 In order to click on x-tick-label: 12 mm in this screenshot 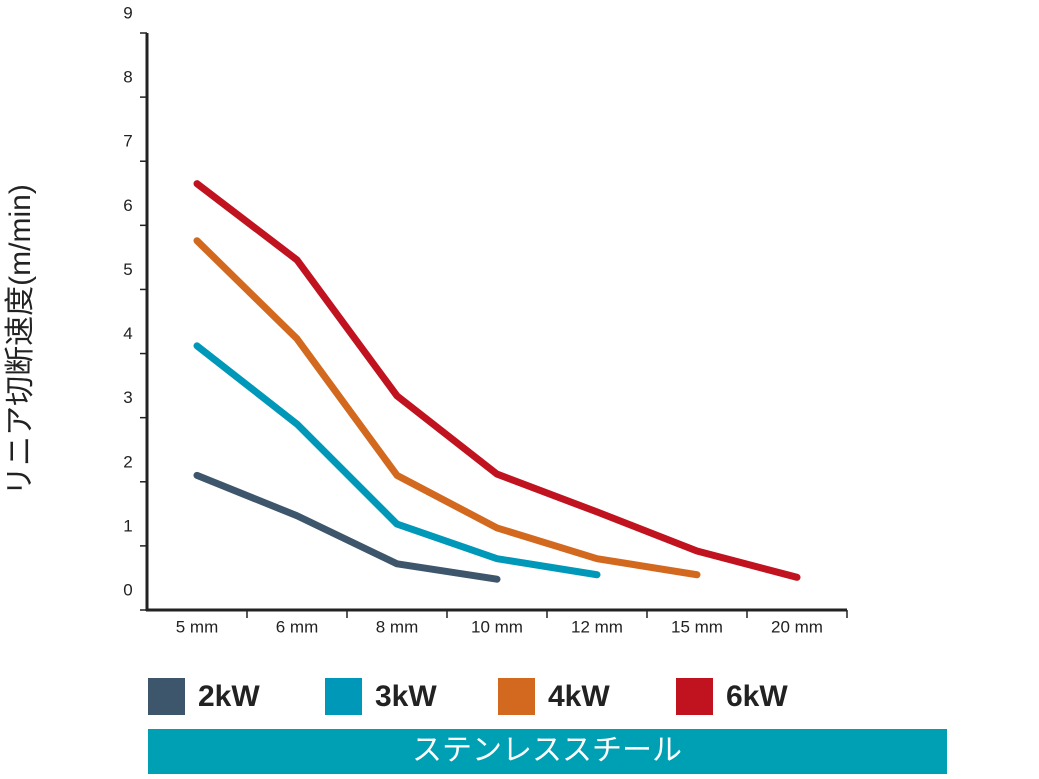, I will do `click(597, 626)`.